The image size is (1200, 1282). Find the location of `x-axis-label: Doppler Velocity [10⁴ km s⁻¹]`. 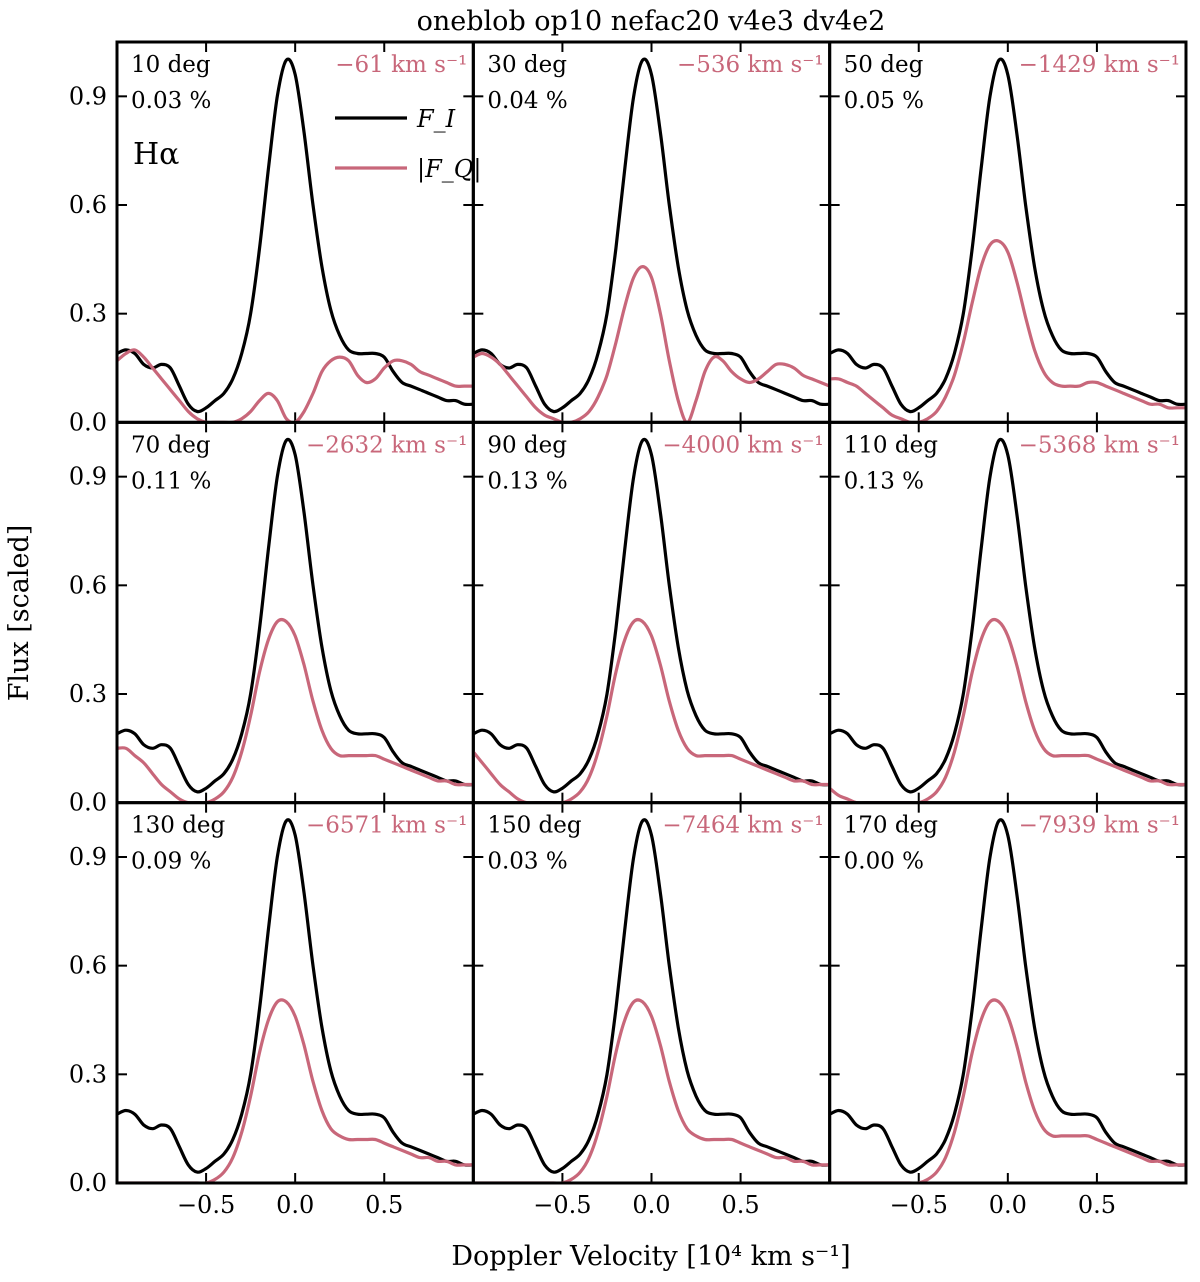

x-axis-label: Doppler Velocity [10⁴ km s⁻¹] is located at coordinates (650, 1256).